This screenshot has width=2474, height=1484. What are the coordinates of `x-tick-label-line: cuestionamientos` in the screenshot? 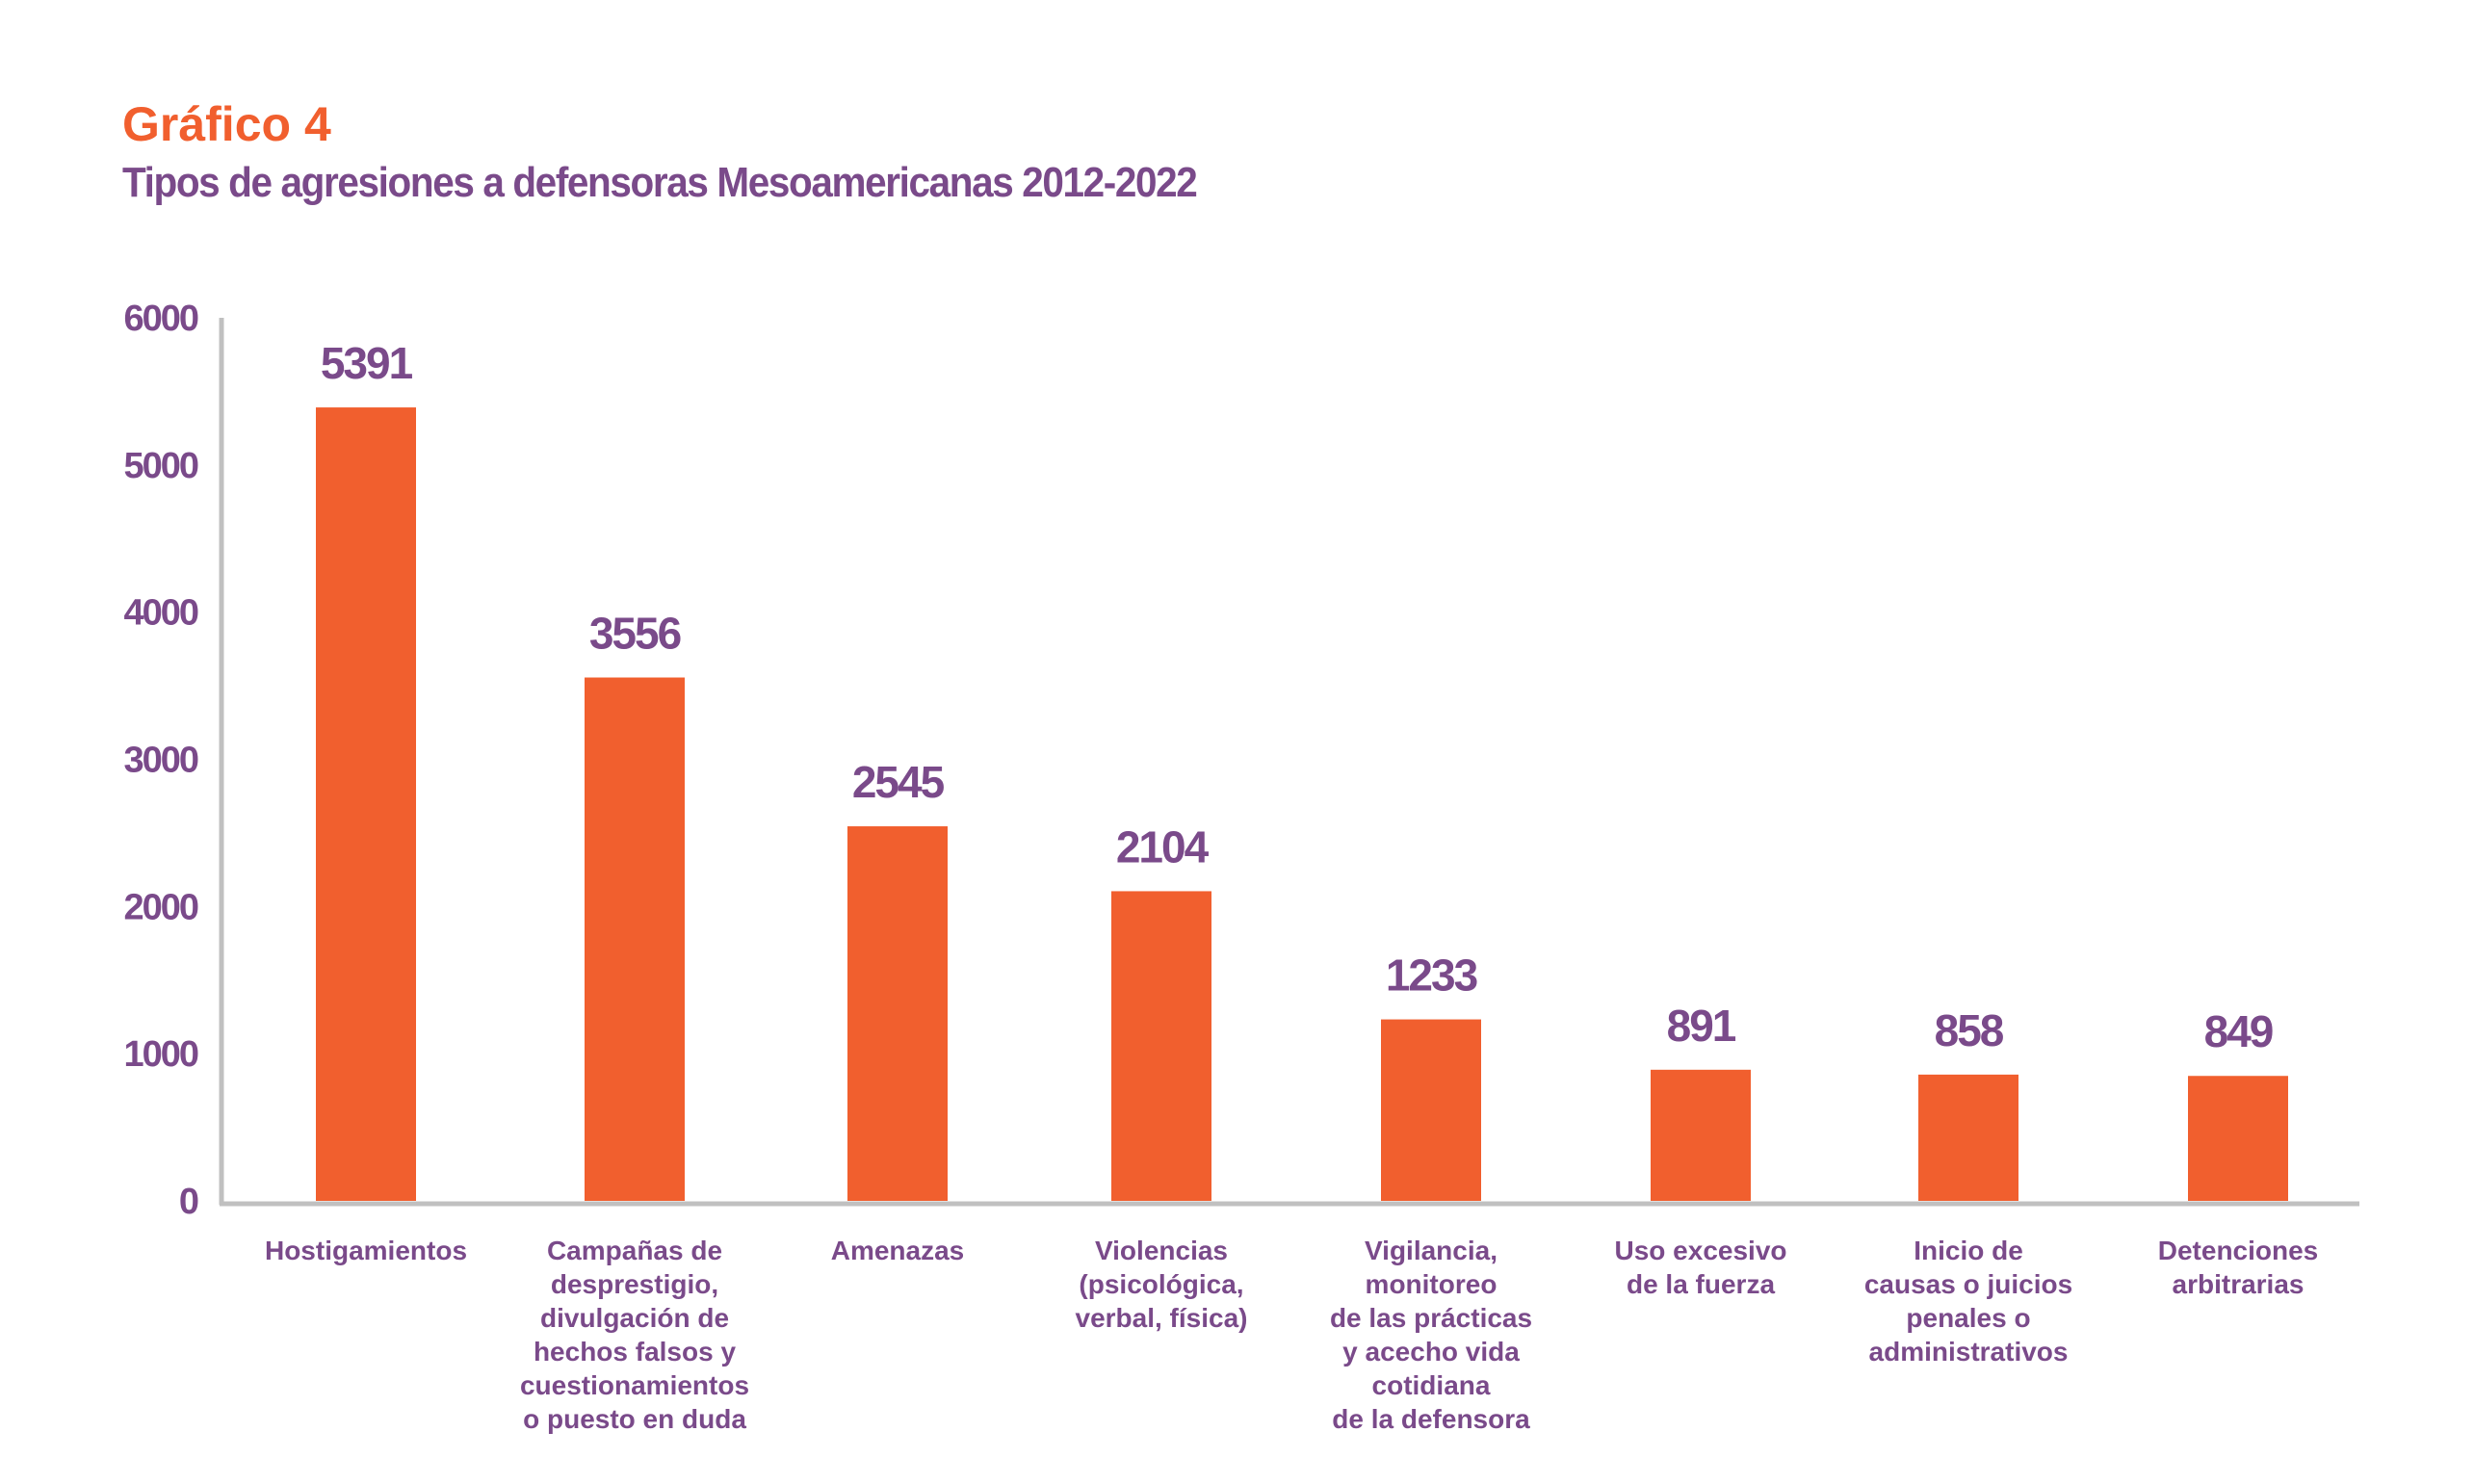 It's located at (634, 1385).